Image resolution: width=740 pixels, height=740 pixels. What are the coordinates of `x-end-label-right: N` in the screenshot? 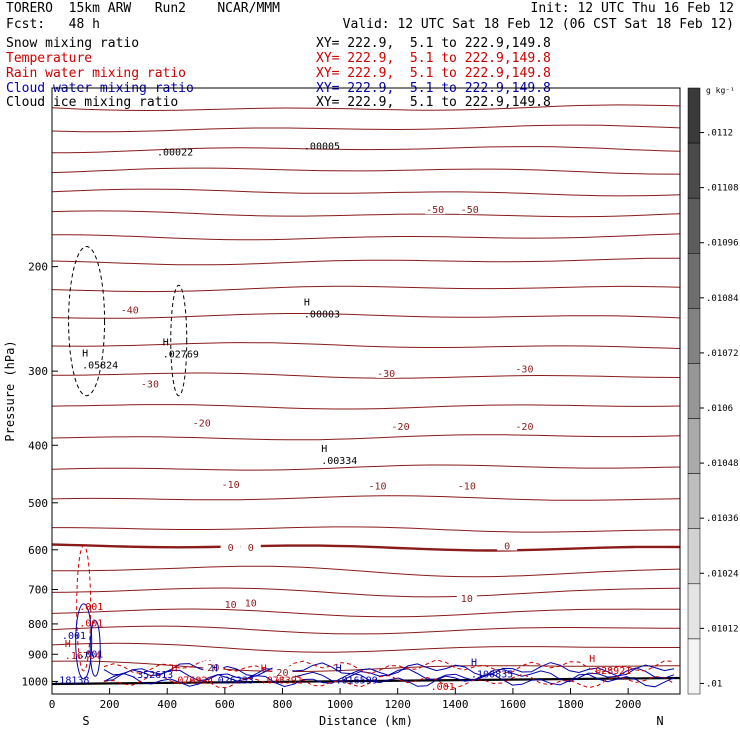 It's located at (659, 721).